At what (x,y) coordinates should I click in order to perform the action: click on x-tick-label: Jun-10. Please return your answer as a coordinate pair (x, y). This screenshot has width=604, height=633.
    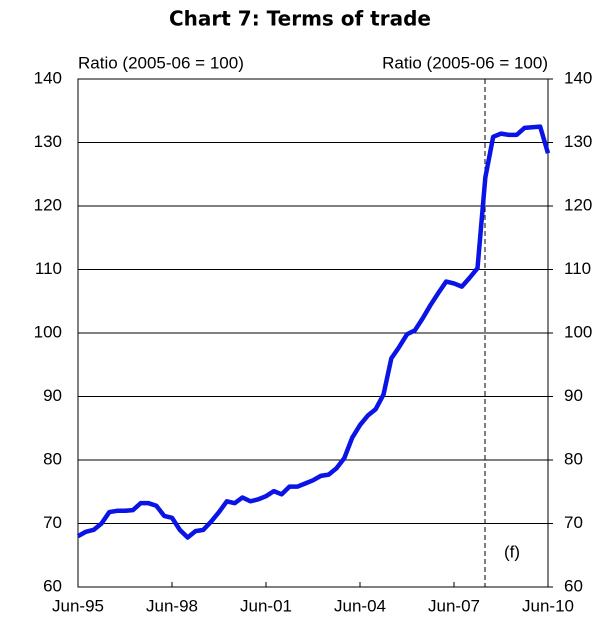
    Looking at the image, I should click on (548, 605).